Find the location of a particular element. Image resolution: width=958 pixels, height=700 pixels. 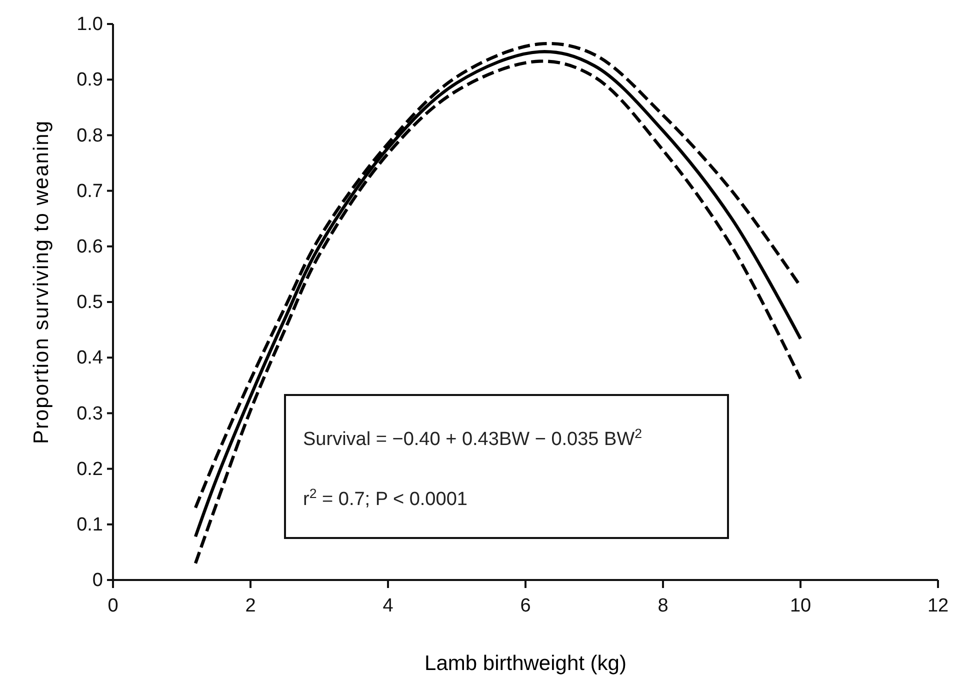

annotation: Survival = −0.40 + 0.43BW − 0.035 BW$^{2}$ is located at coordinates (472, 438).